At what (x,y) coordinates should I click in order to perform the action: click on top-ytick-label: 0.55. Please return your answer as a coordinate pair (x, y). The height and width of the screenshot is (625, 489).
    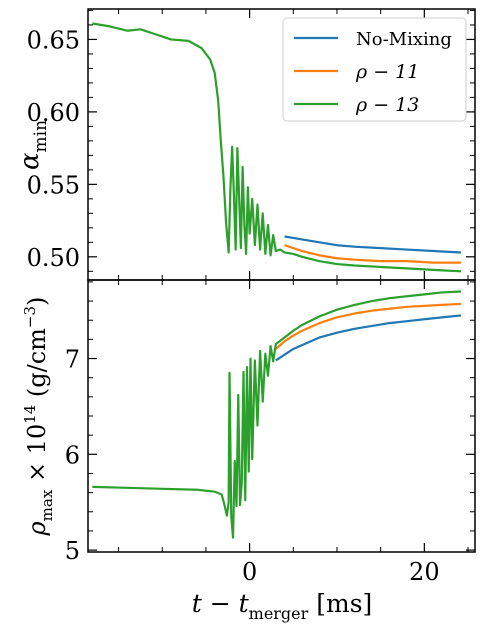
    Looking at the image, I should click on (53, 185).